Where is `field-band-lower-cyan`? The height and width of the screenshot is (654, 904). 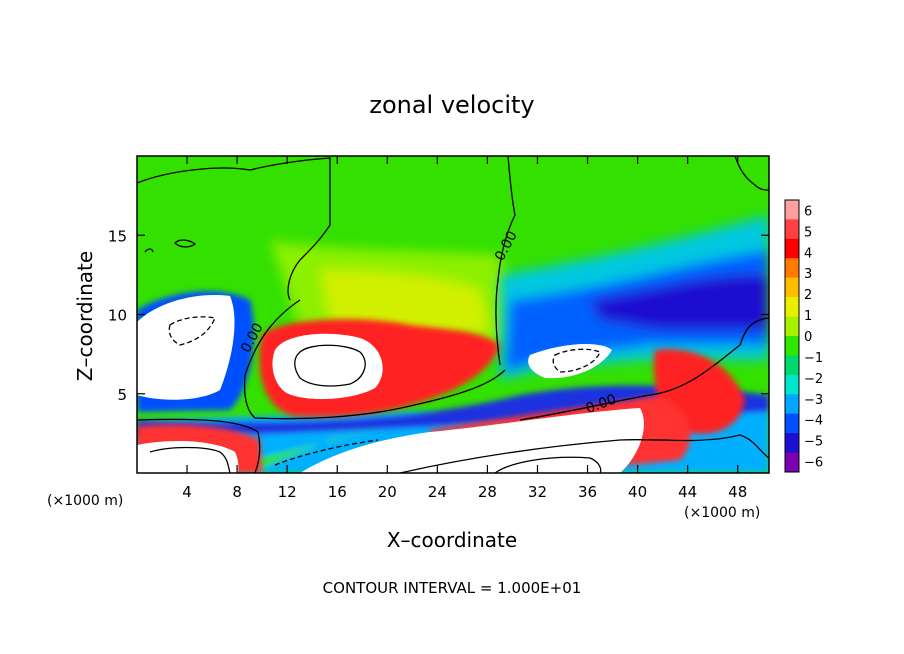 field-band-lower-cyan is located at coordinates (453, 412).